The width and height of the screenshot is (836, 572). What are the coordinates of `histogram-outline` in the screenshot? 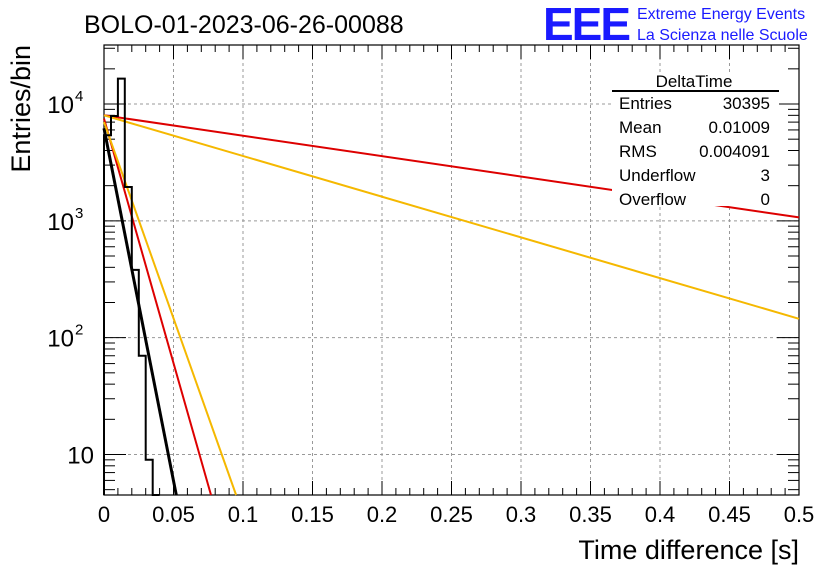 It's located at (131, 286).